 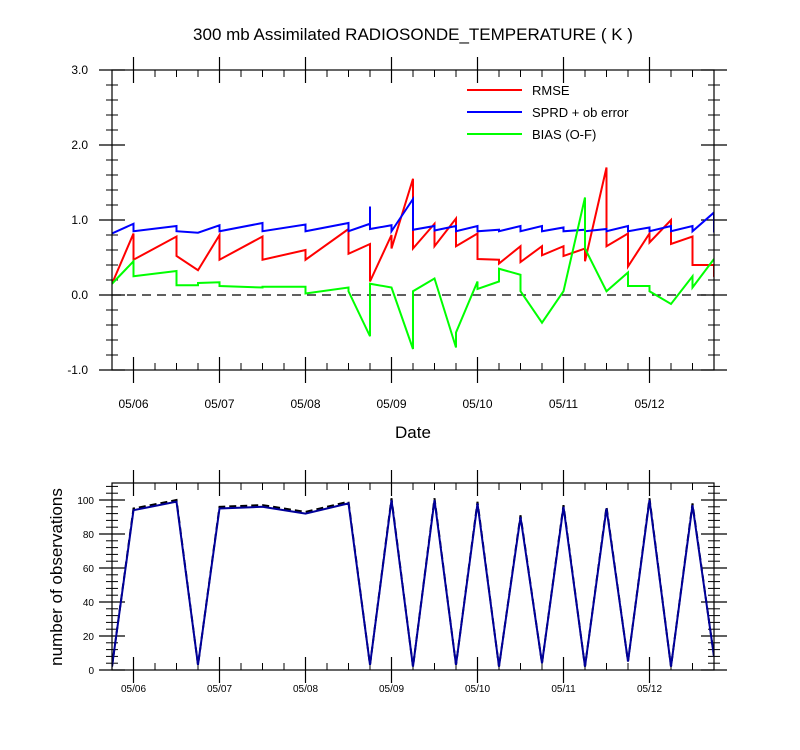 I want to click on bottom-x-tick-label: 05/08, so click(x=305, y=689).